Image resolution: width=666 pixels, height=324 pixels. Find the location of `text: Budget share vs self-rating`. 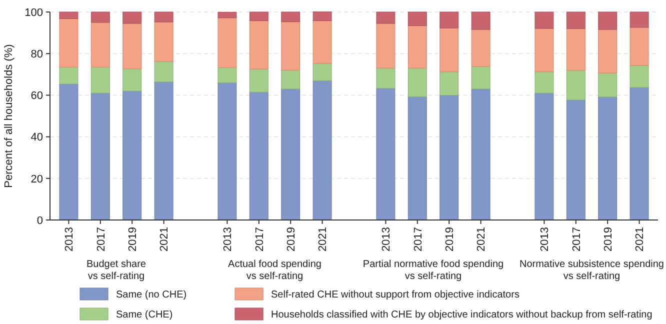

text: Budget share vs self-rating is located at coordinates (116, 270).